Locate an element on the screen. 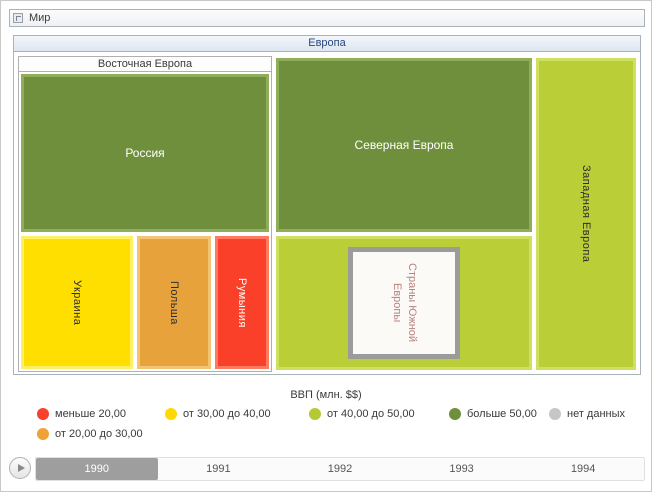  legend-item-less-20: меньше 20,00 is located at coordinates (81, 414).